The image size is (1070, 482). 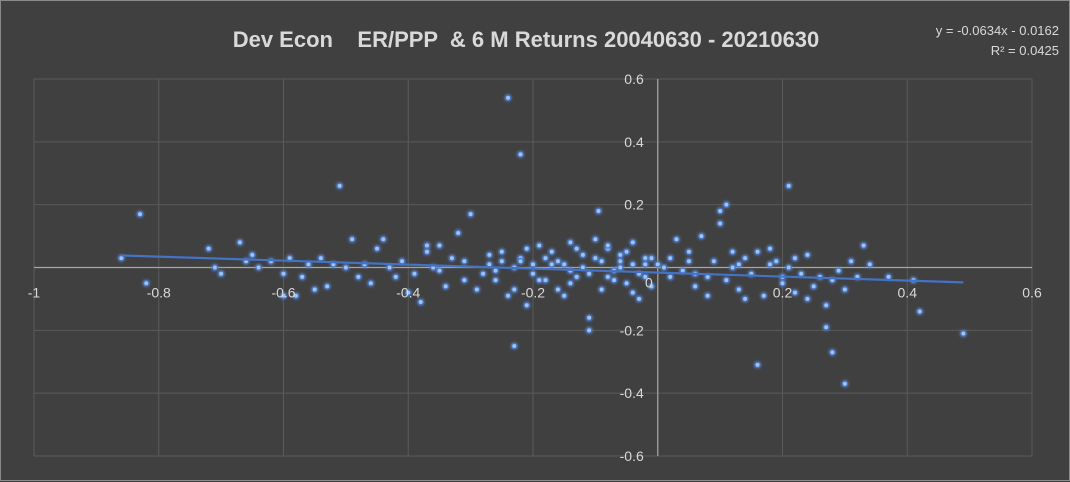 What do you see at coordinates (159, 293) in the screenshot?
I see `x-tick-label: -0.8` at bounding box center [159, 293].